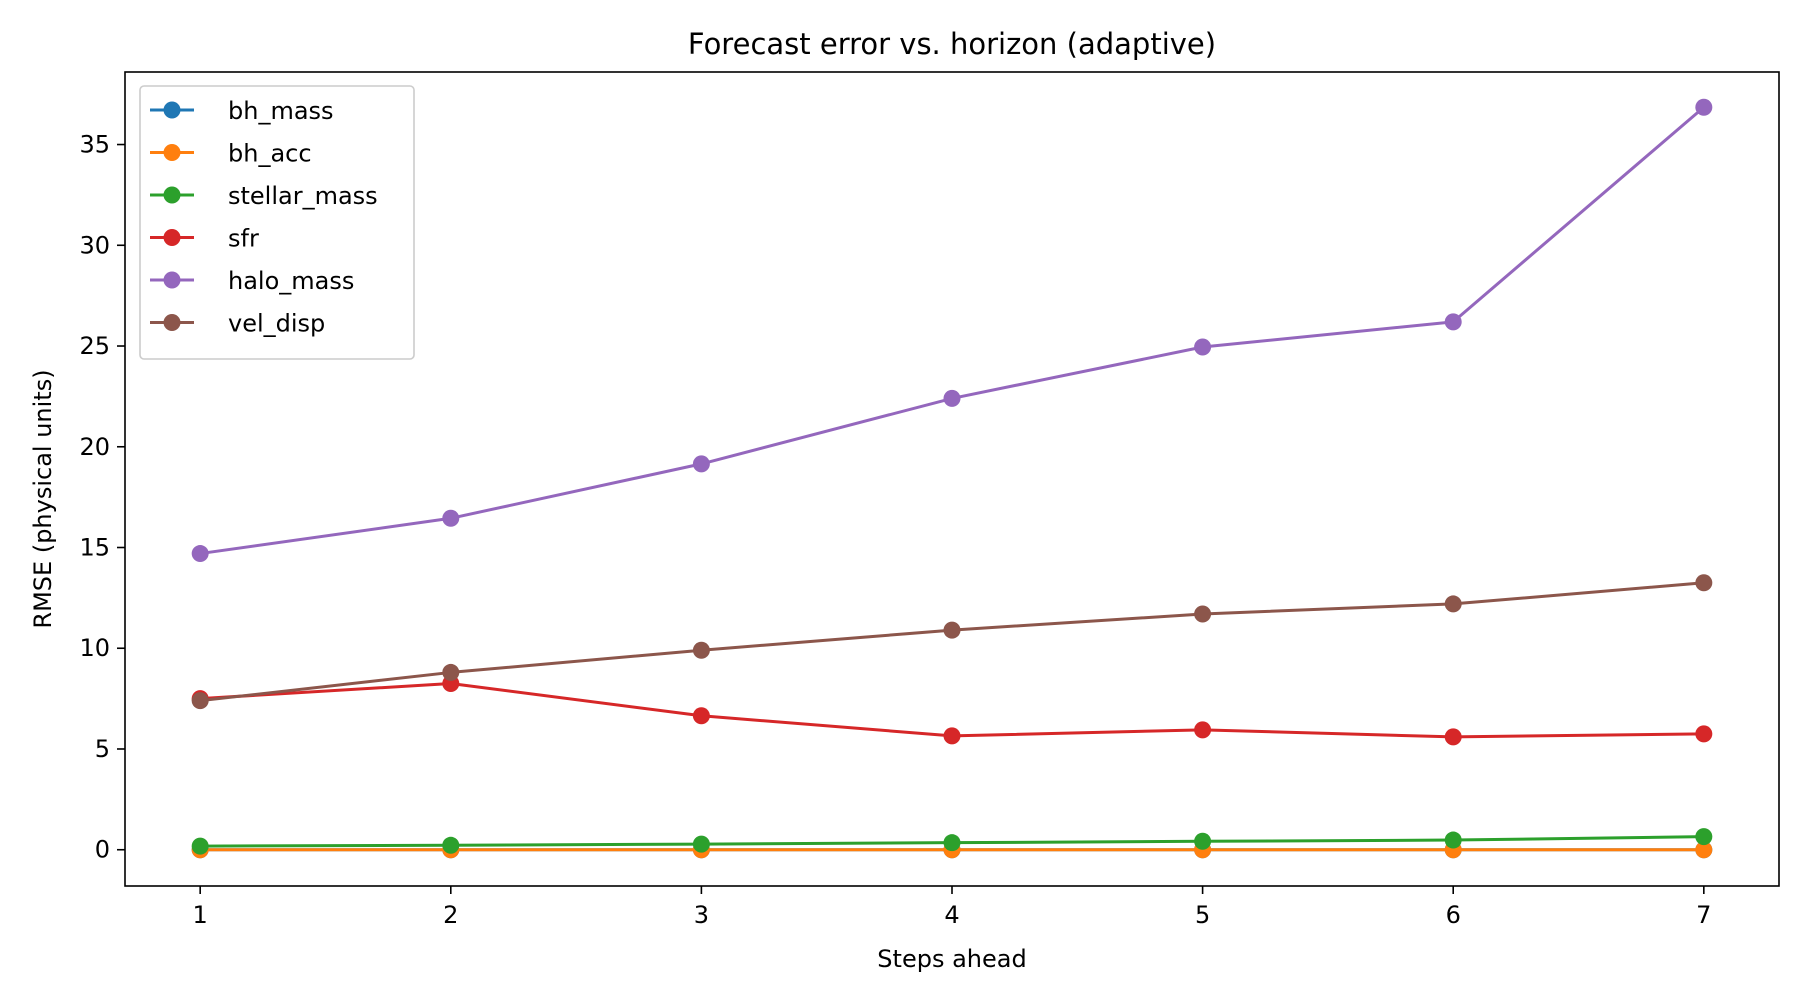 The image size is (1800, 1000). I want to click on y-tick-label: 35, so click(94, 145).